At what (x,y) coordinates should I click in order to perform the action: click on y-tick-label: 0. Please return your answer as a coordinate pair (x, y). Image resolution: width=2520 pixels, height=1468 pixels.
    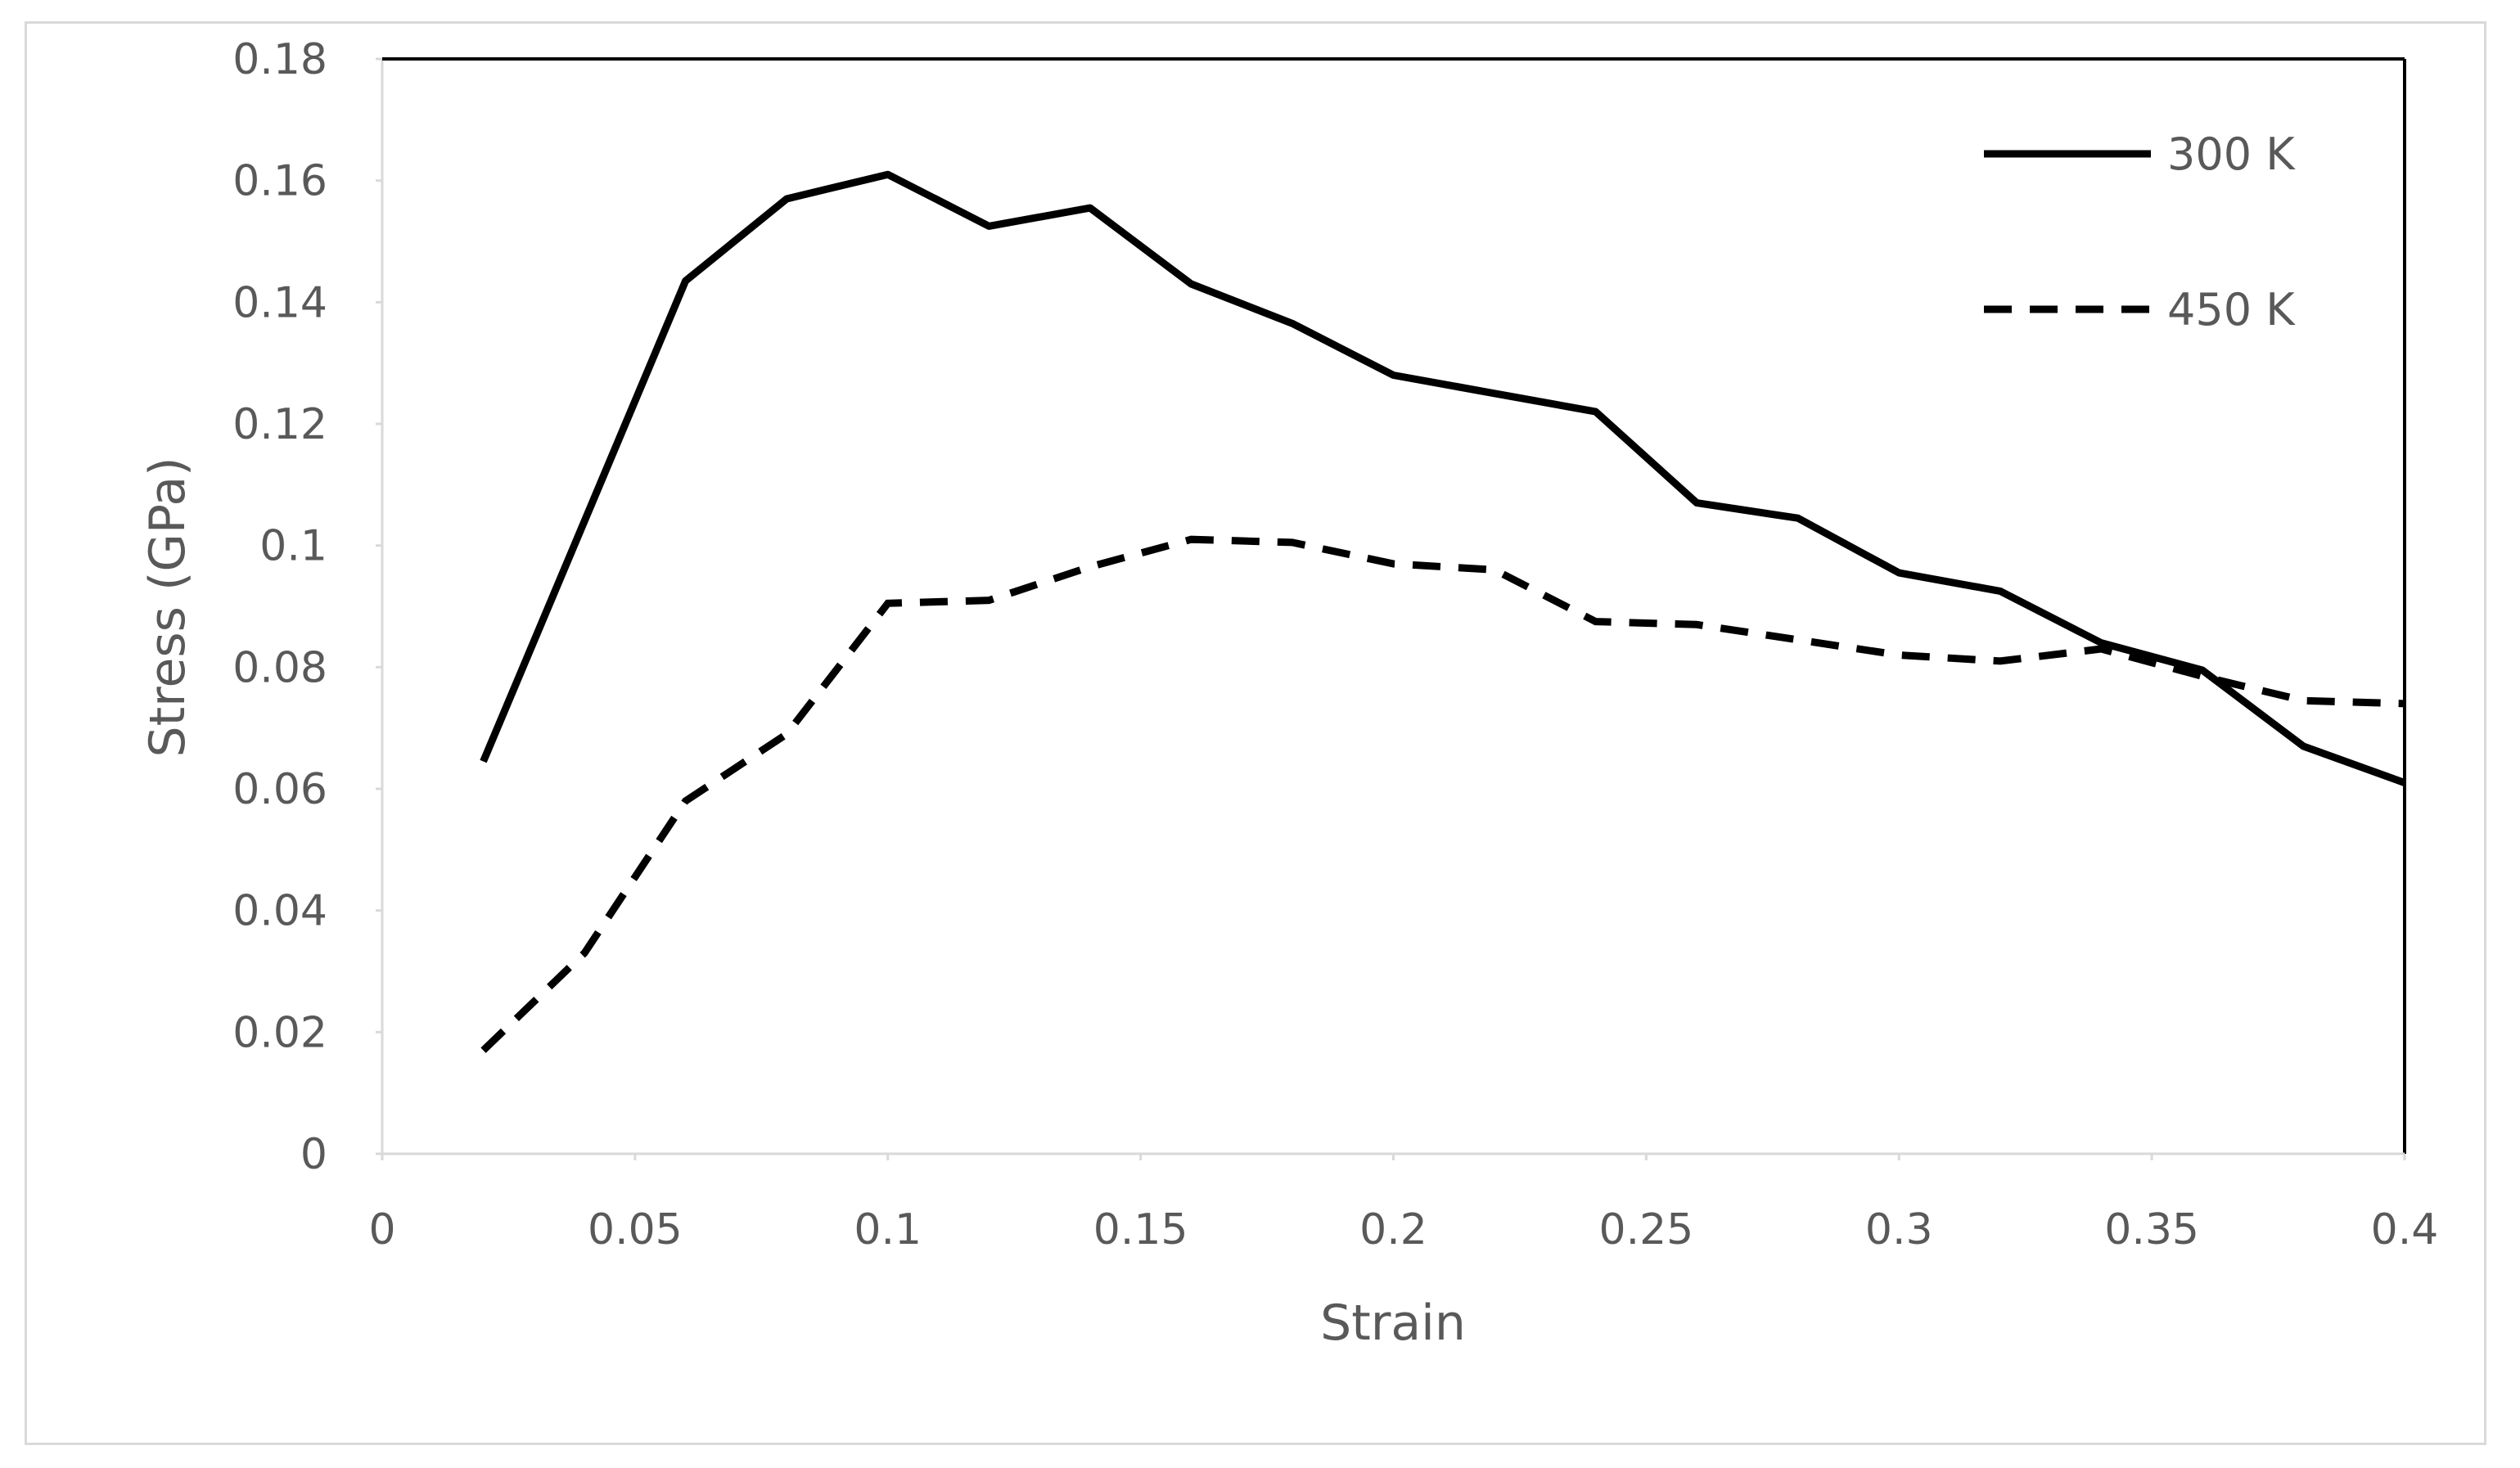
    Looking at the image, I should click on (313, 1154).